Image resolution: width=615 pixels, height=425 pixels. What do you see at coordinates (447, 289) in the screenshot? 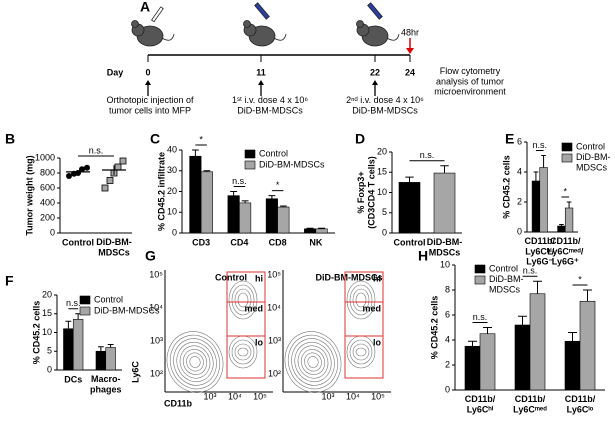
I see `y-tick-label: 8` at bounding box center [447, 289].